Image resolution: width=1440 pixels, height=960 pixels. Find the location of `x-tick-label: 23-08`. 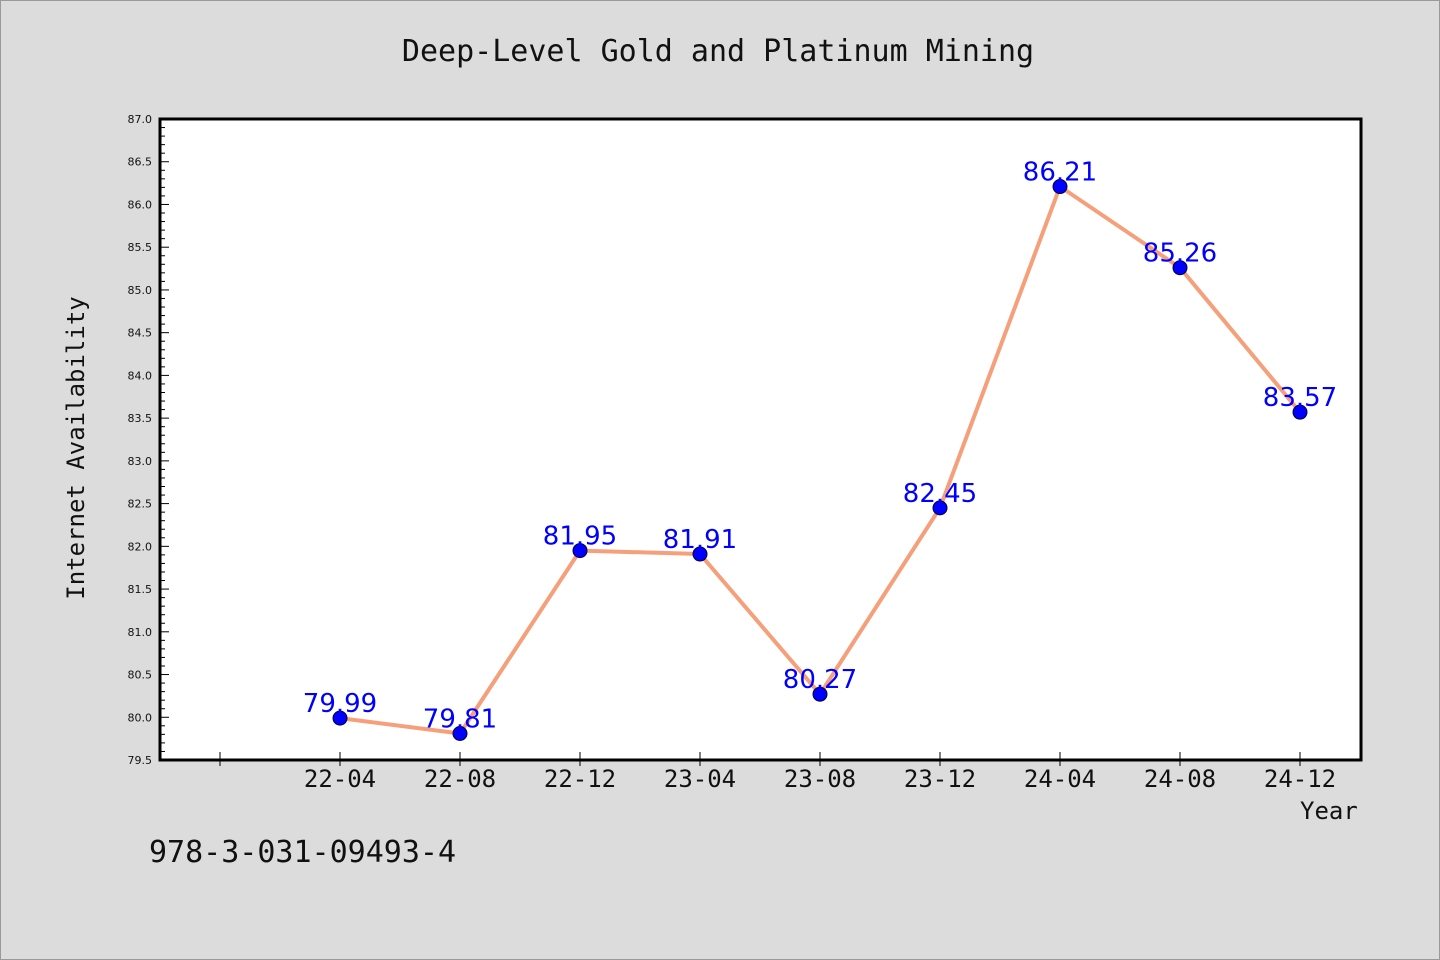

x-tick-label: 23-08 is located at coordinates (820, 779).